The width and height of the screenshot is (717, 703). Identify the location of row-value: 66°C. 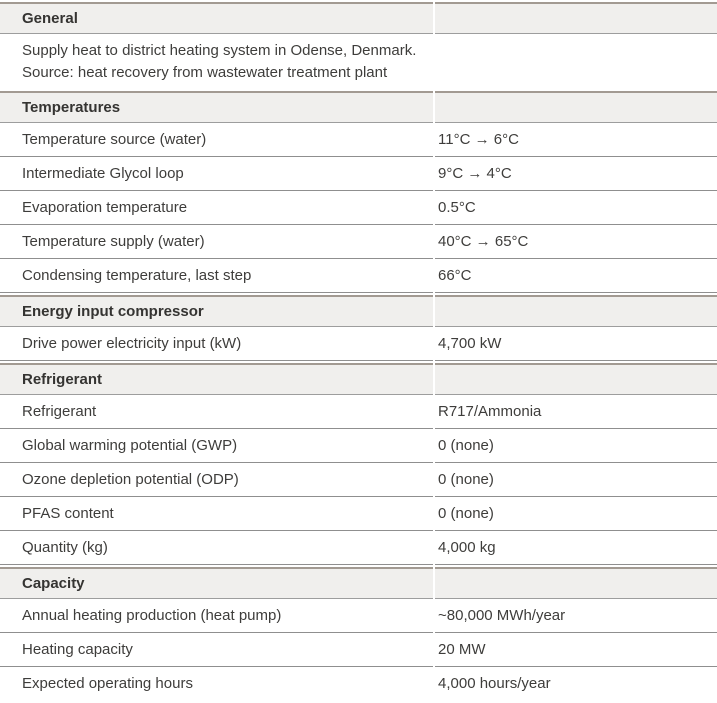
(576, 276).